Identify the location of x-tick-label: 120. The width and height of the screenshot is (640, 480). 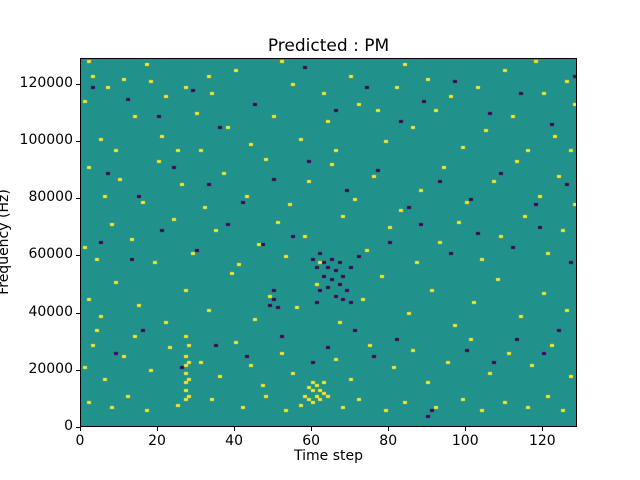
(542, 441).